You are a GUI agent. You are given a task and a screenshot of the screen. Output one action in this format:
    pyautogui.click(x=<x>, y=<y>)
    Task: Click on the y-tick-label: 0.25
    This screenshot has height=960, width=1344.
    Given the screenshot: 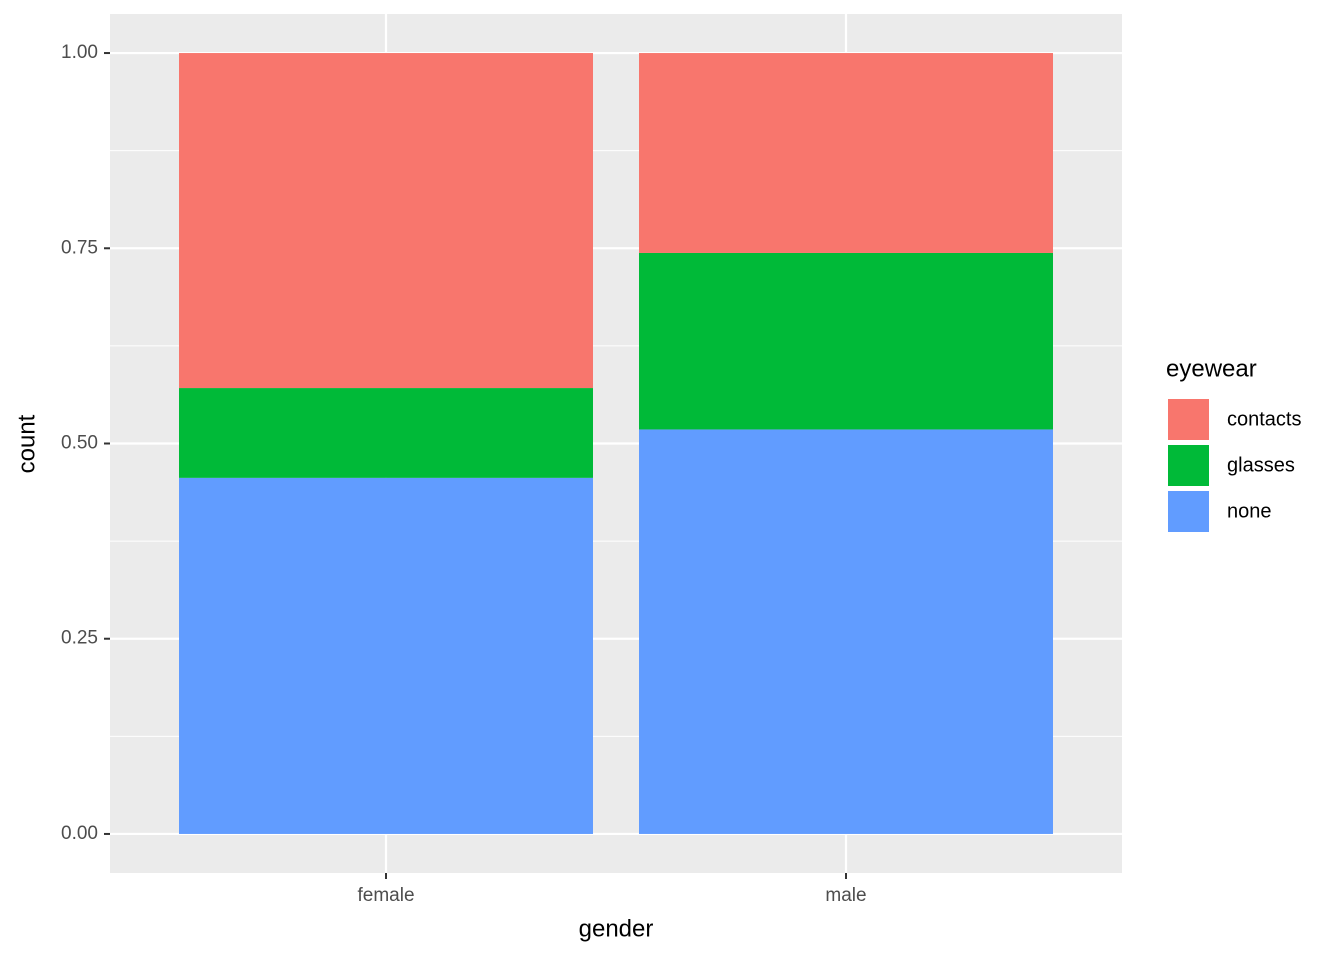 What is the action you would take?
    pyautogui.click(x=79, y=638)
    